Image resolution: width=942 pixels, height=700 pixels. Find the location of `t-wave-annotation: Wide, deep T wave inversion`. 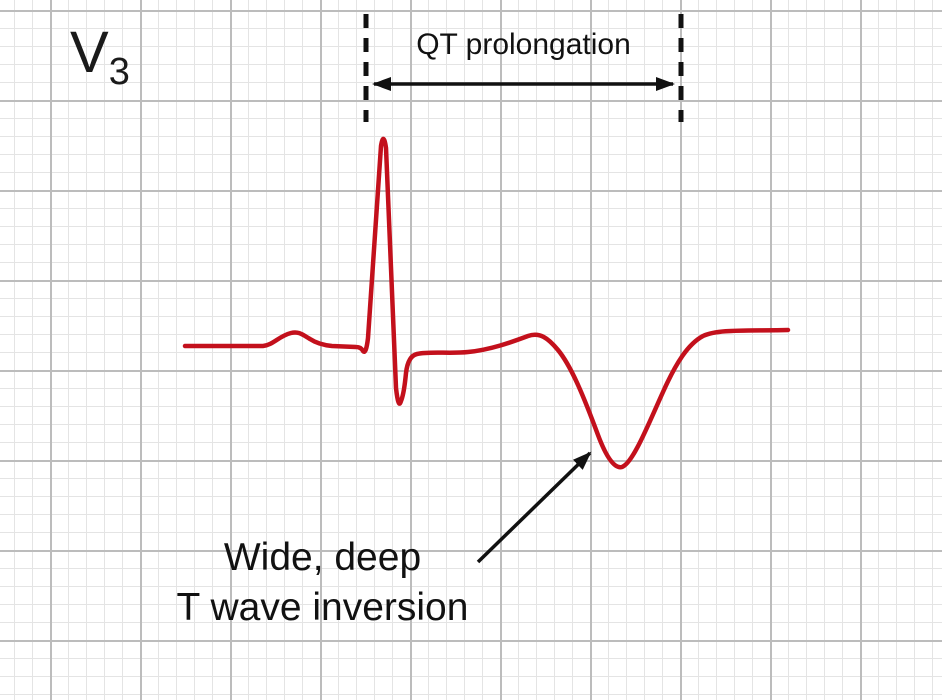

t-wave-annotation: Wide, deep T wave inversion is located at coordinates (322, 583).